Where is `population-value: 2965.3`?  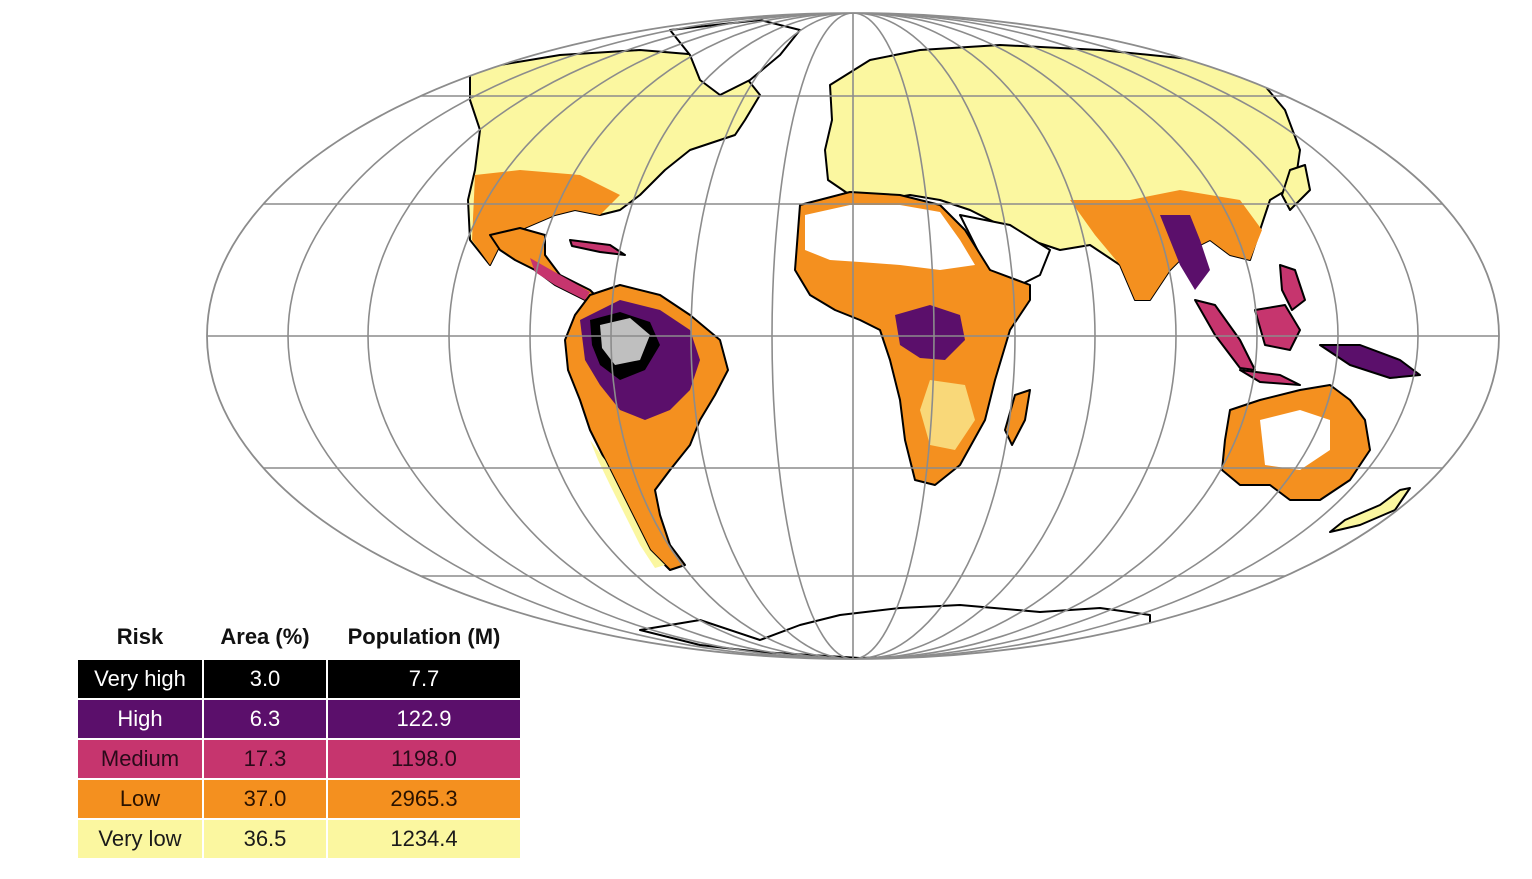
population-value: 2965.3 is located at coordinates (424, 799).